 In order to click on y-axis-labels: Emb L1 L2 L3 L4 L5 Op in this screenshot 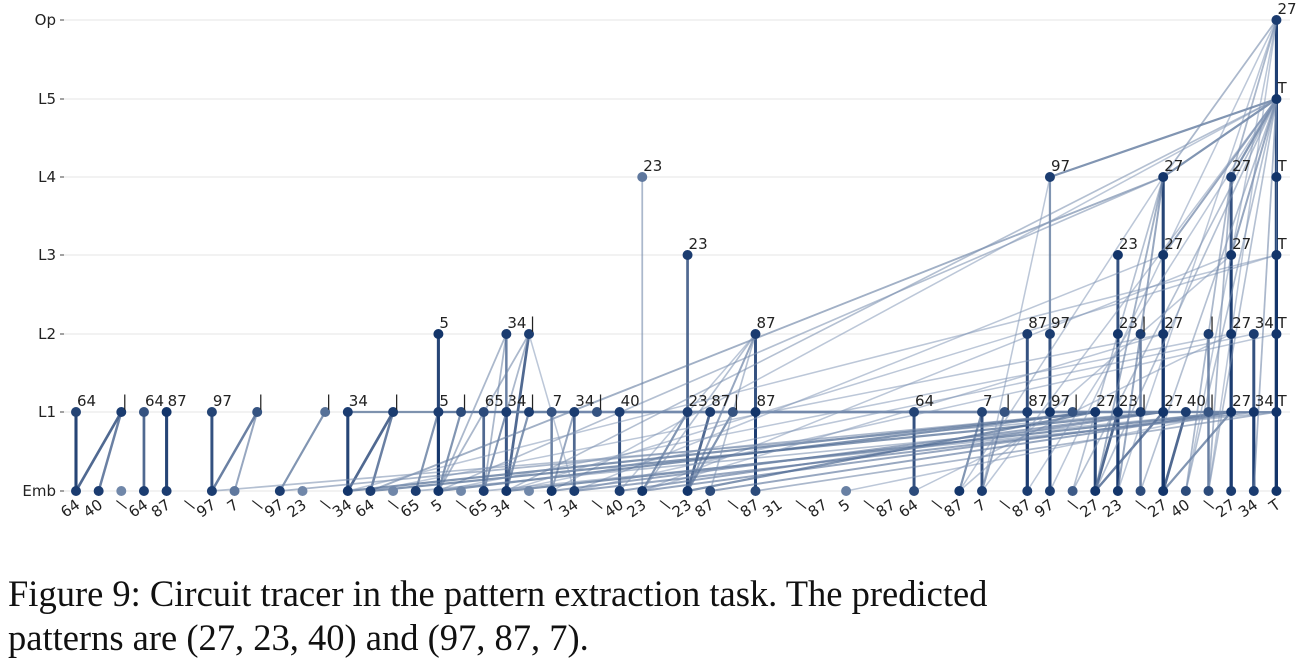, I will do `click(39, 255)`.